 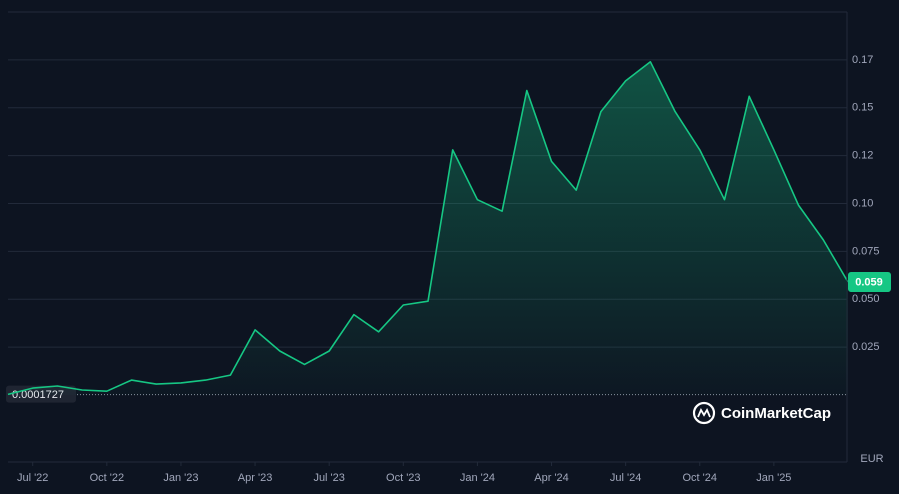 What do you see at coordinates (107, 478) in the screenshot?
I see `x-tick-label: Oct '22` at bounding box center [107, 478].